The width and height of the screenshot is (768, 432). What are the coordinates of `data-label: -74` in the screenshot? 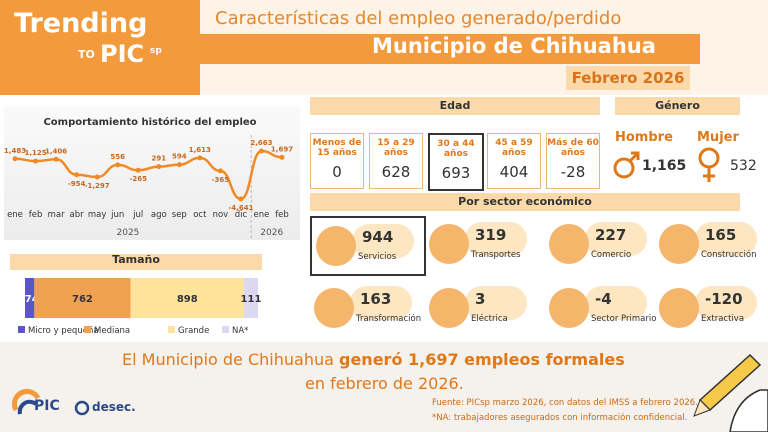 It's located at (30, 299).